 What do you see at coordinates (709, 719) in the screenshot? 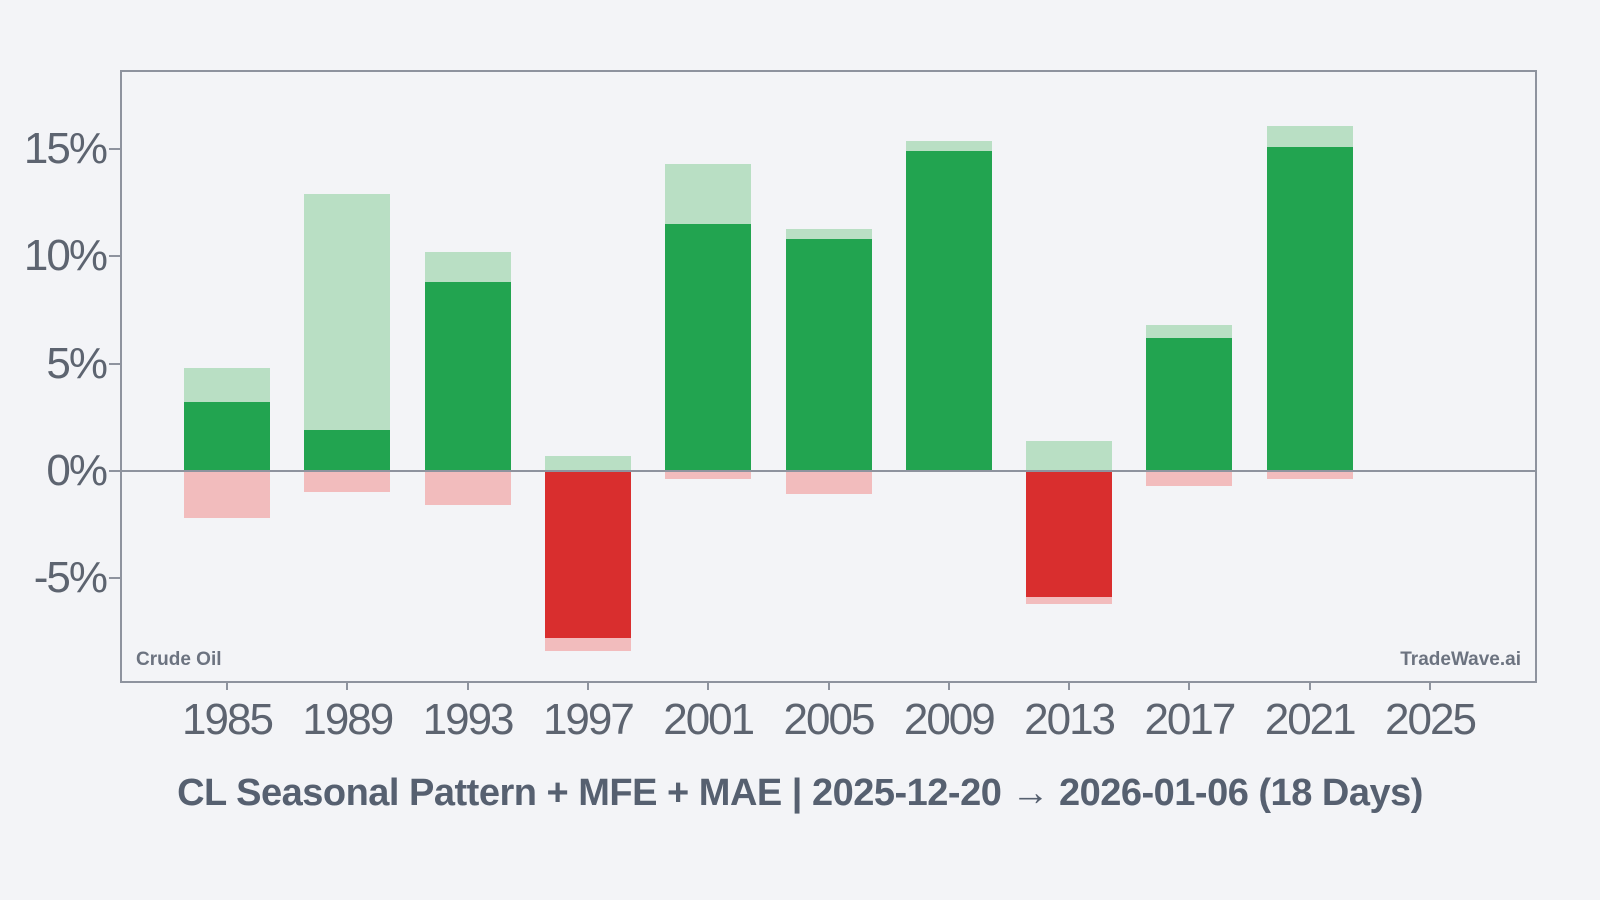
I see `x-tick-label: 2001` at bounding box center [709, 719].